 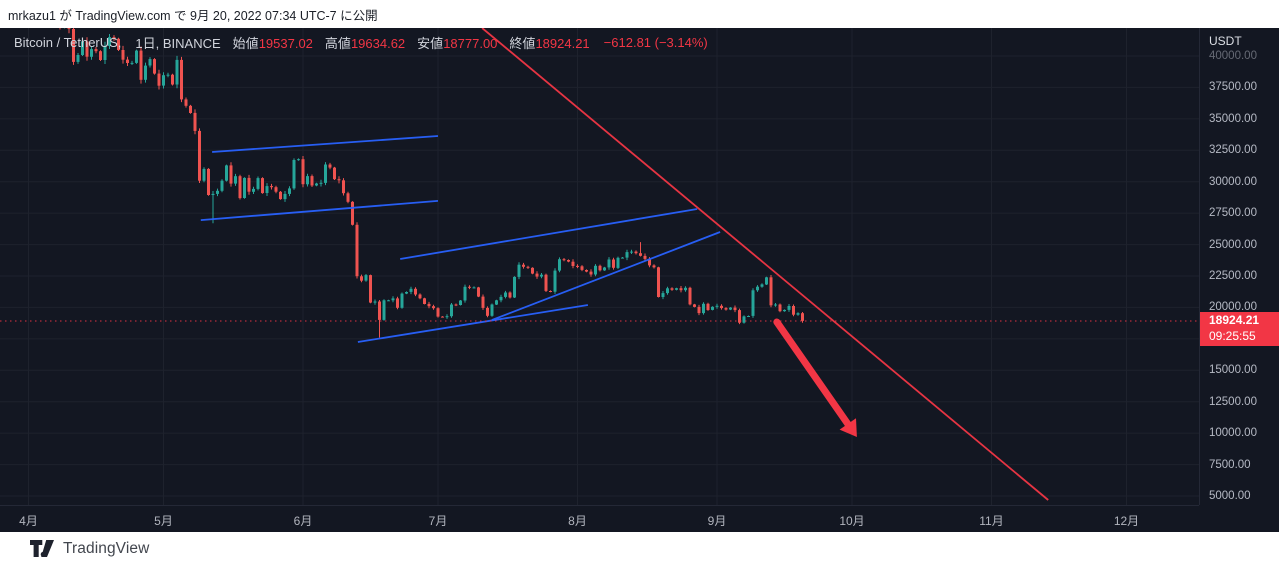 What do you see at coordinates (1233, 87) in the screenshot?
I see `price-tick: 37500.00` at bounding box center [1233, 87].